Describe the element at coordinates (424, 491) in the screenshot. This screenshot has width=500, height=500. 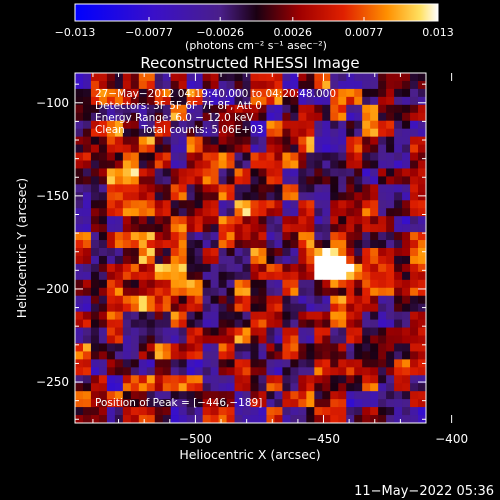
I see `footer-timestamp: 11−May−2022 05:36` at that location.